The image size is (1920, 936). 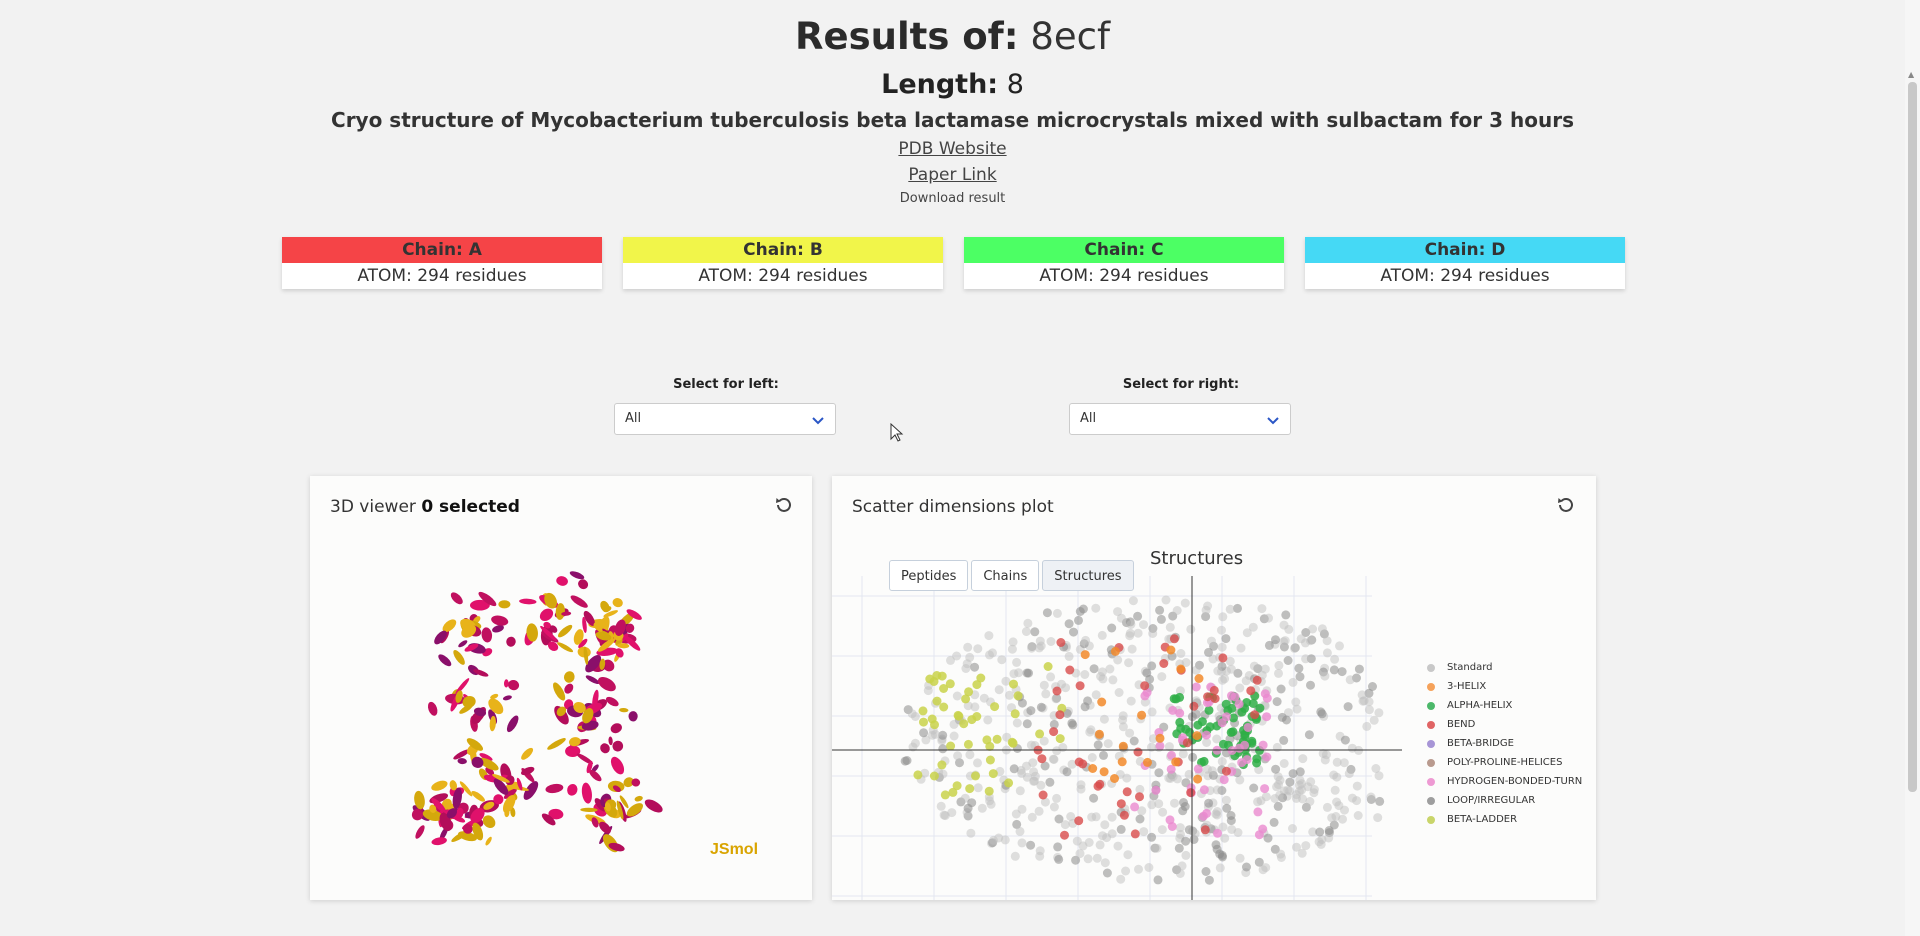 What do you see at coordinates (1480, 743) in the screenshot?
I see `legend-label: BETA-BRIDGE` at bounding box center [1480, 743].